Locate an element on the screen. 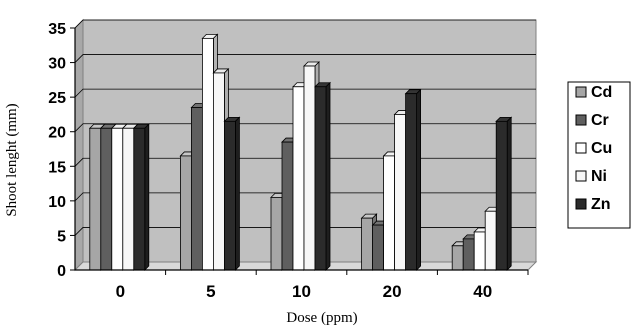 The width and height of the screenshot is (636, 327). x-tick-label: 5 is located at coordinates (210, 291).